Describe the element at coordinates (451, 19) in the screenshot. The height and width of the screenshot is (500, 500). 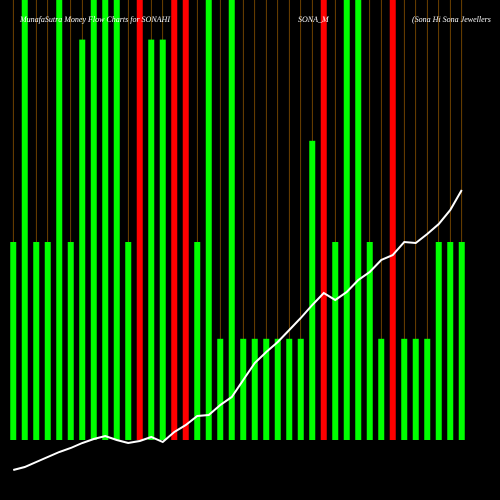
I see `company-name: (Sona Hi Sona Jewellers` at that location.